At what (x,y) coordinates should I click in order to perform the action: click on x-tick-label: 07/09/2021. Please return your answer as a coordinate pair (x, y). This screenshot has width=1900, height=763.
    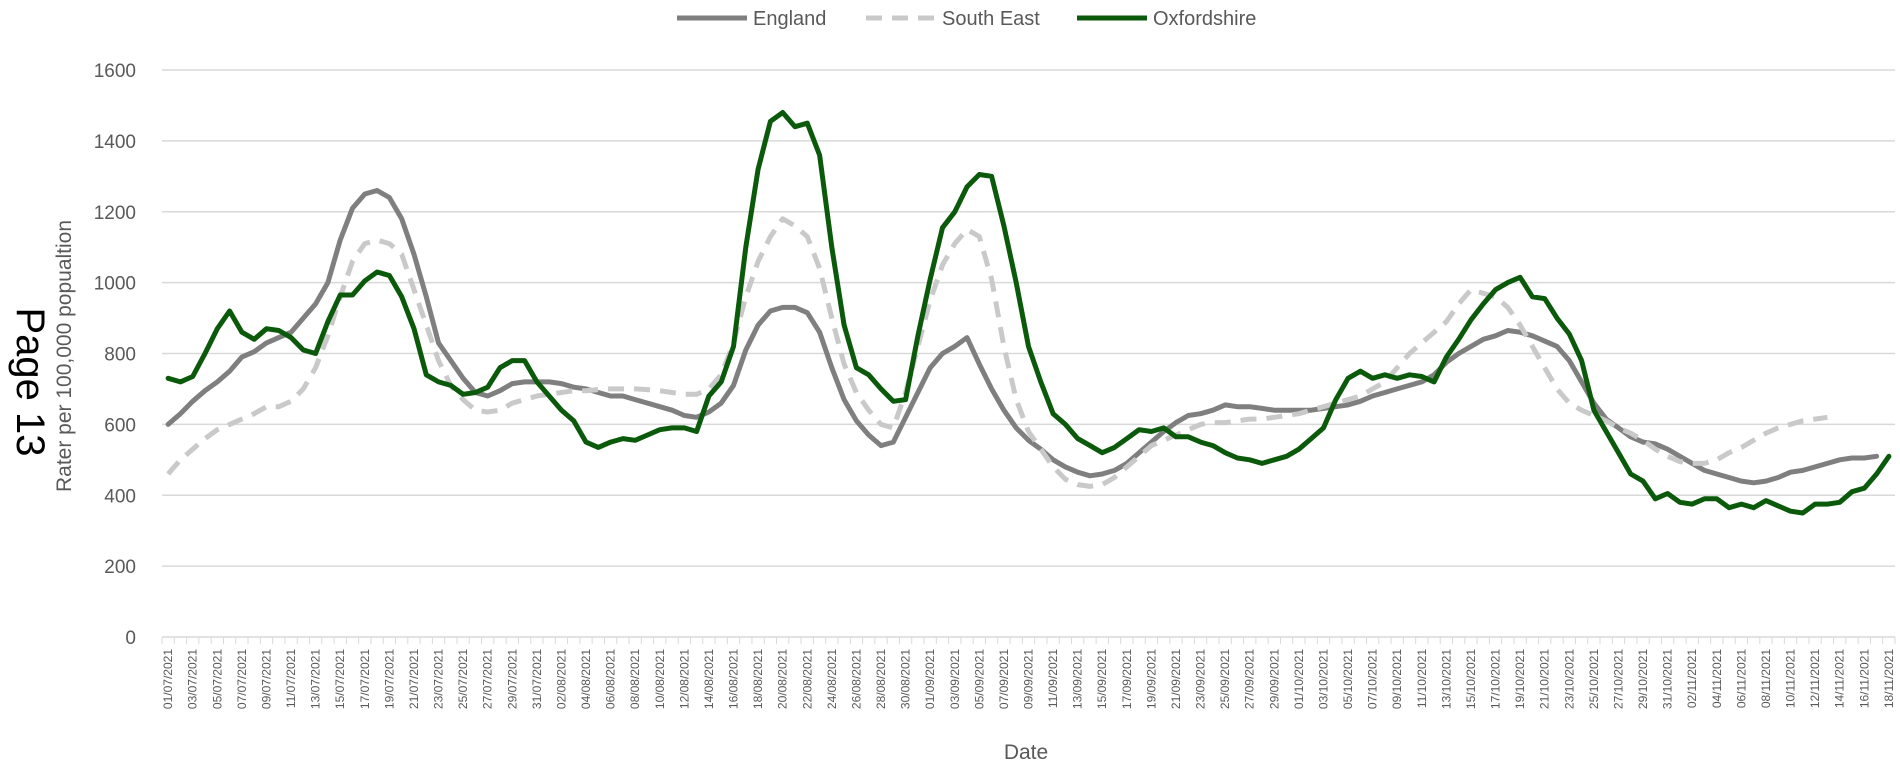
    Looking at the image, I should click on (1004, 679).